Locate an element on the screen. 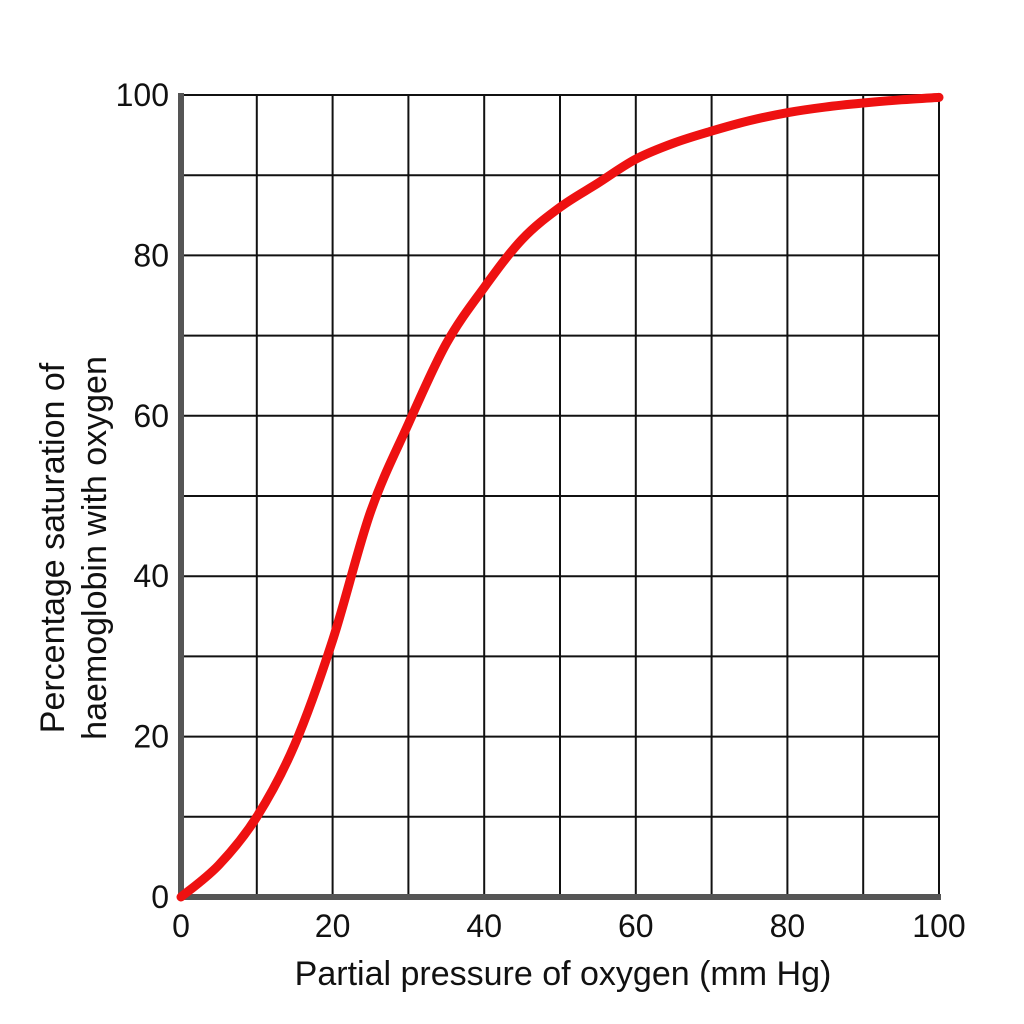  x-tick-labels: 0 20 40 60 80 100 is located at coordinates (569, 926).